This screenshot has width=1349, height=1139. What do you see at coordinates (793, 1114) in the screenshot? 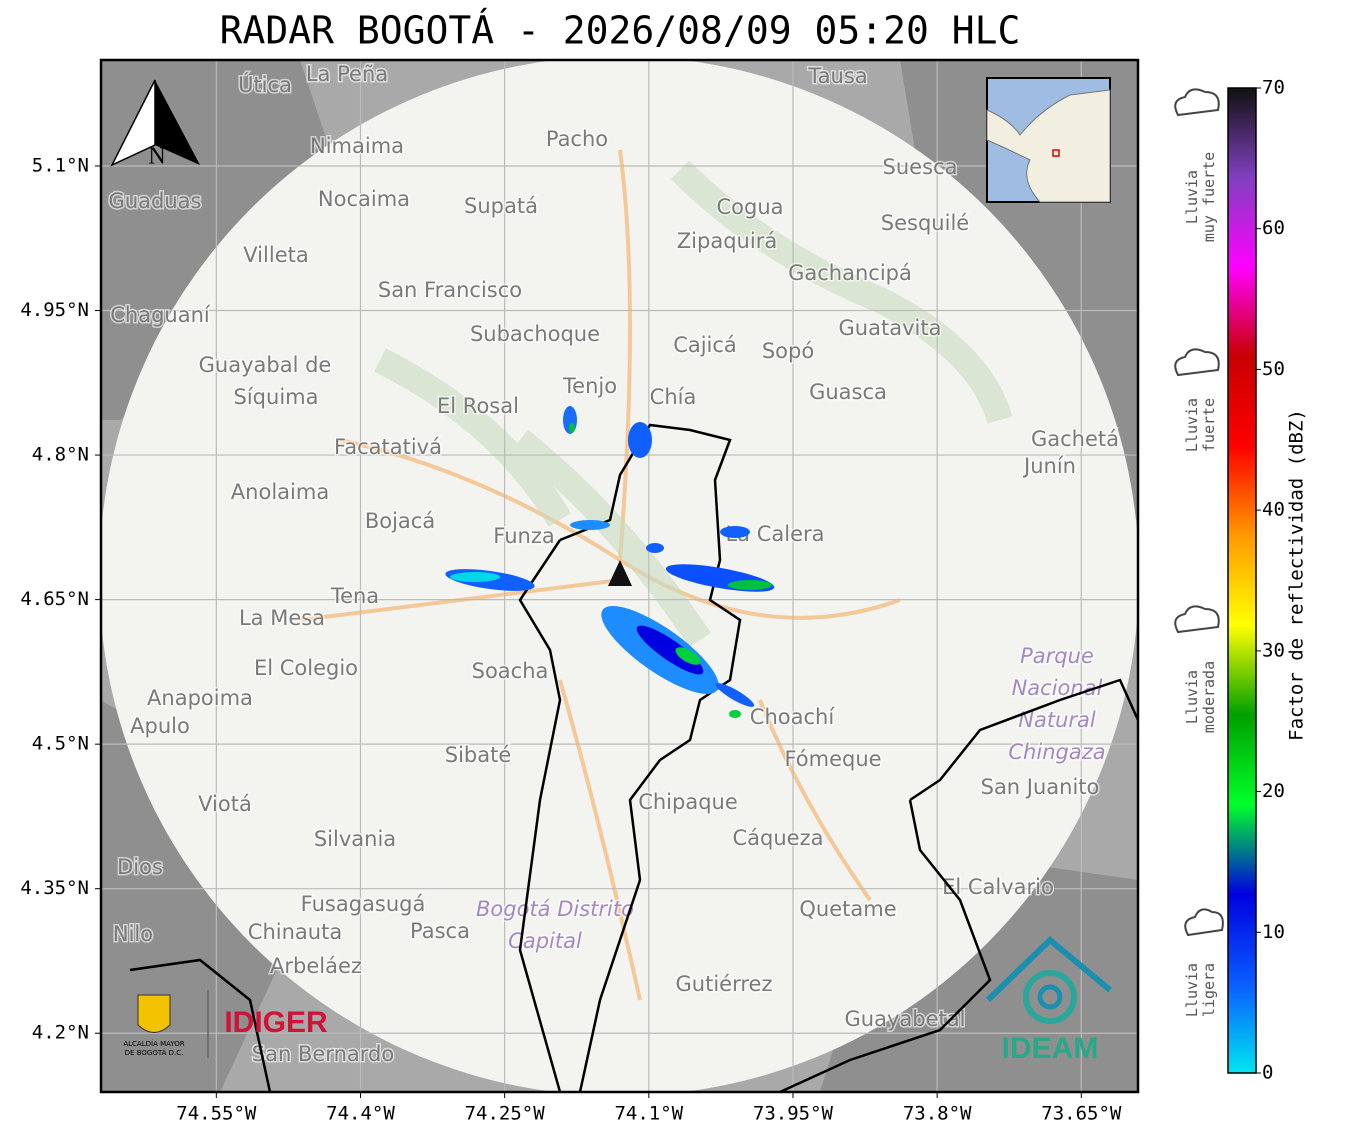
I see `x-tick-label: 73.95°W` at bounding box center [793, 1114].